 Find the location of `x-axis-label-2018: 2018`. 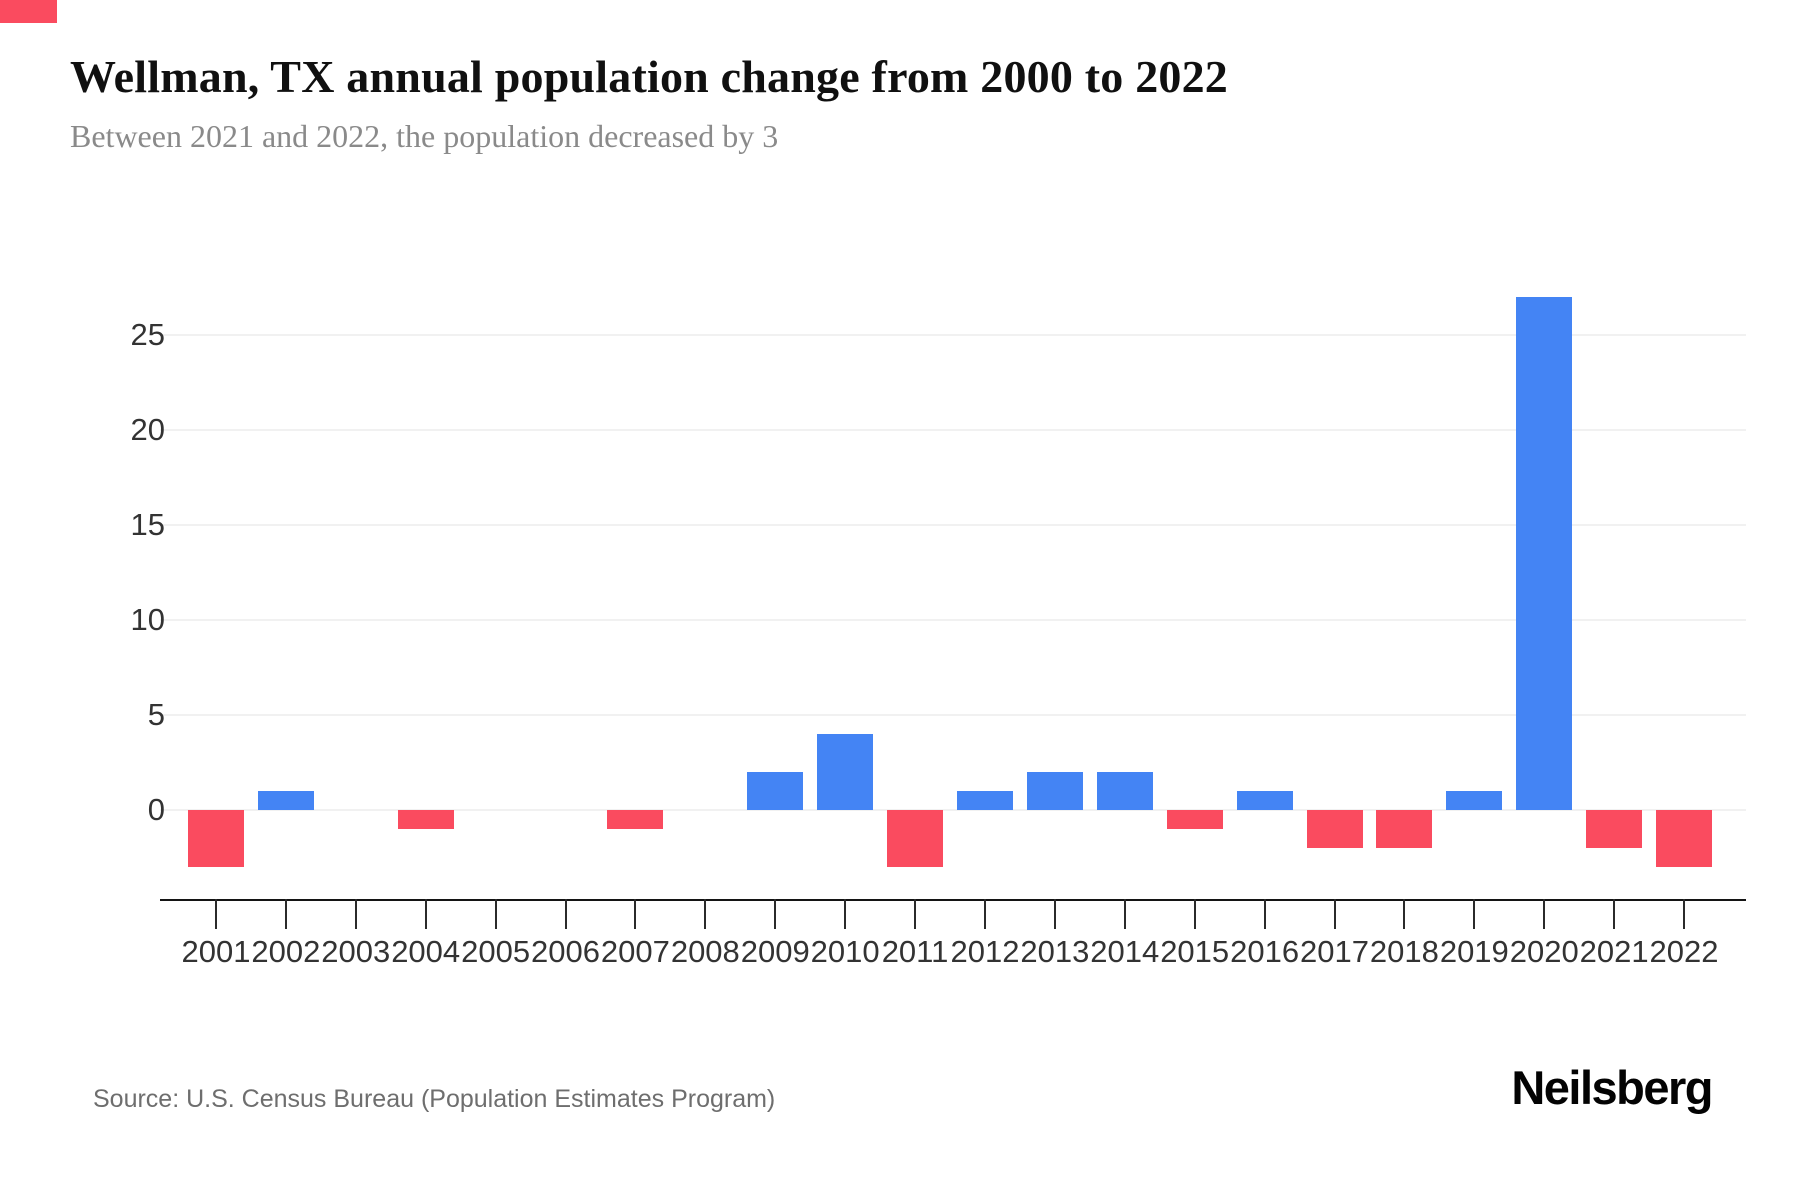

x-axis-label-2018: 2018 is located at coordinates (1404, 951).